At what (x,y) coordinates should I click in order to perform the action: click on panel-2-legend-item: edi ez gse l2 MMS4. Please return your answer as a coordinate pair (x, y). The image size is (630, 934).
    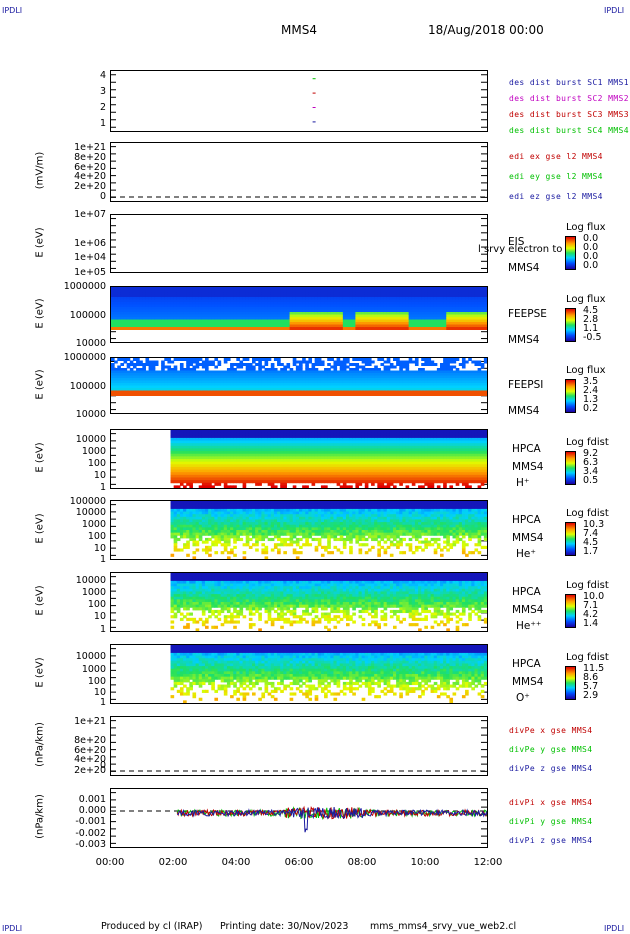
    Looking at the image, I should click on (556, 196).